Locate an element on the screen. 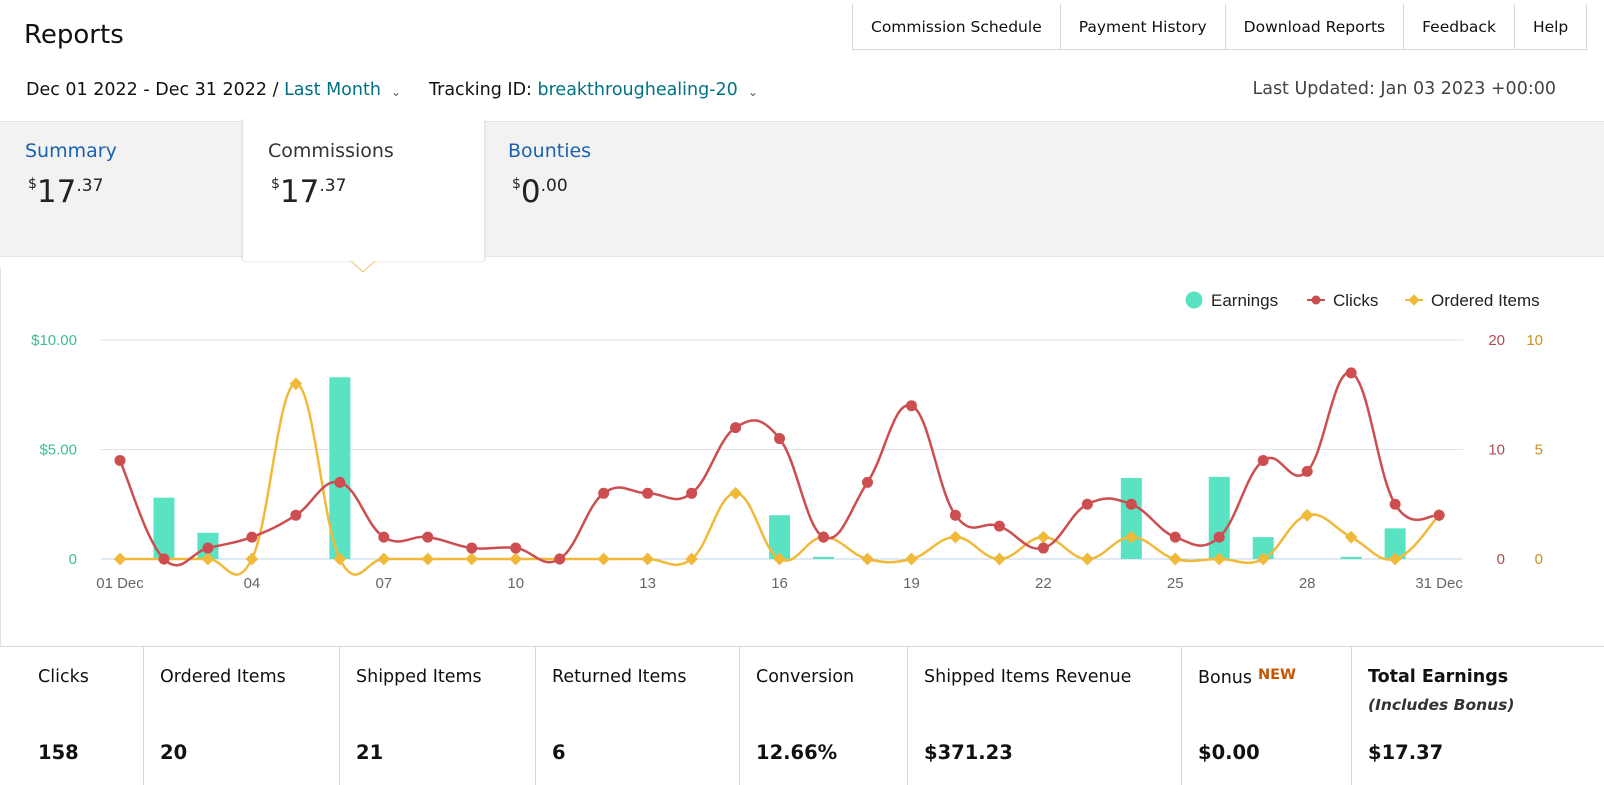 Image resolution: width=1604 pixels, height=785 pixels. stat-value: 12.66% is located at coordinates (797, 752).